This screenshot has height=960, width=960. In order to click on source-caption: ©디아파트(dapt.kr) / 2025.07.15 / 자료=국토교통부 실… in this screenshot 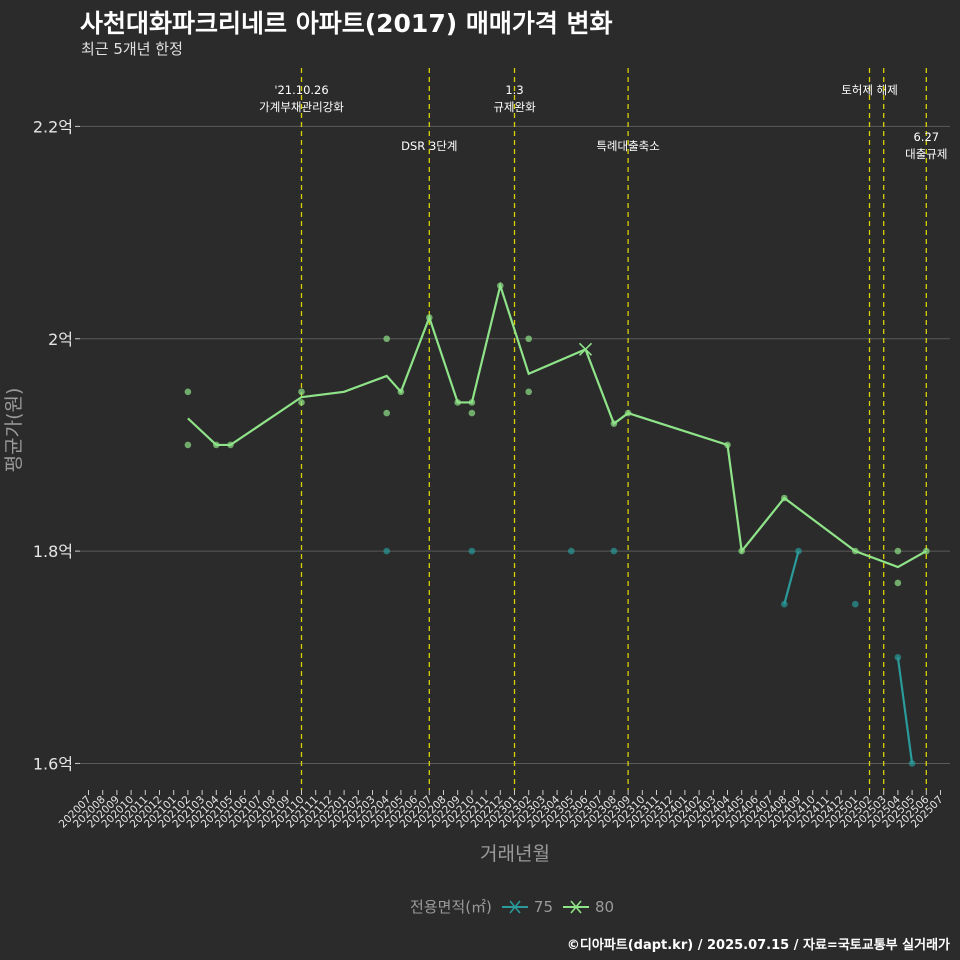, I will do `click(758, 945)`.